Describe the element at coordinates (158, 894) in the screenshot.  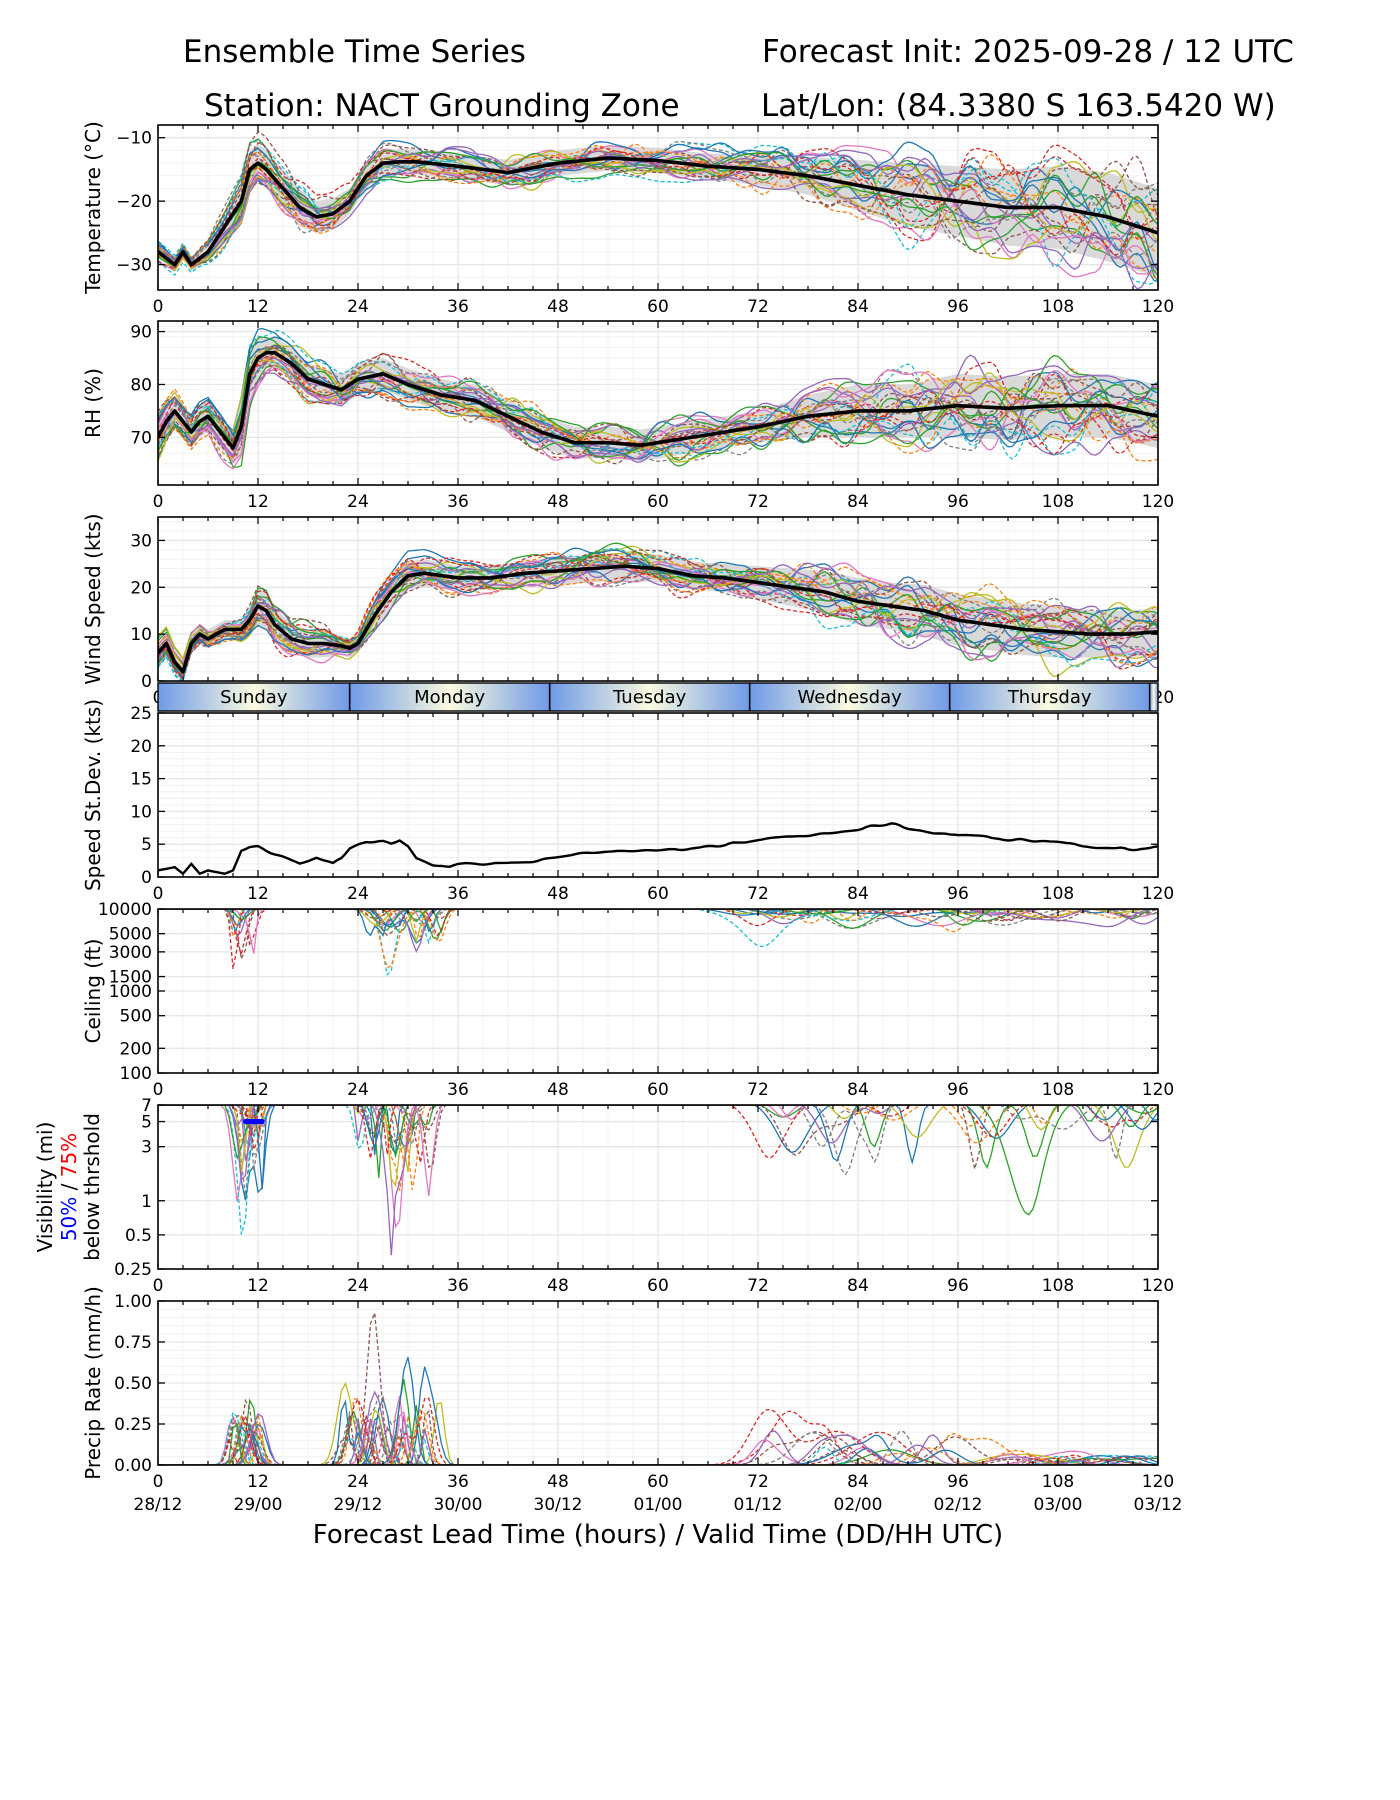
I see `speed_stdev-xtick-label: 0` at that location.